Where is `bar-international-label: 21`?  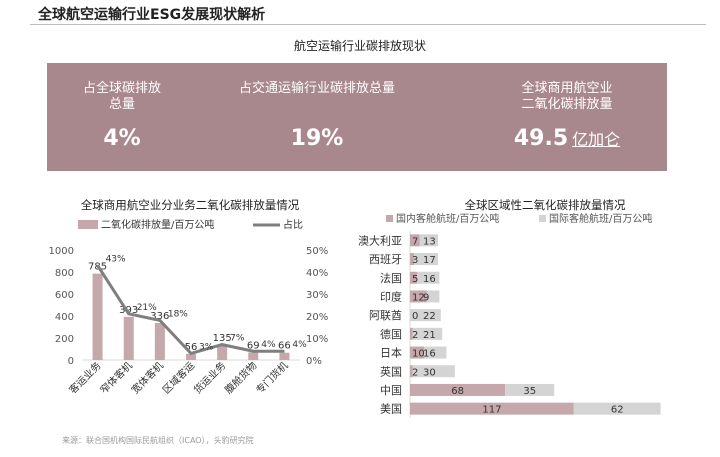 bar-international-label: 21 is located at coordinates (429, 335).